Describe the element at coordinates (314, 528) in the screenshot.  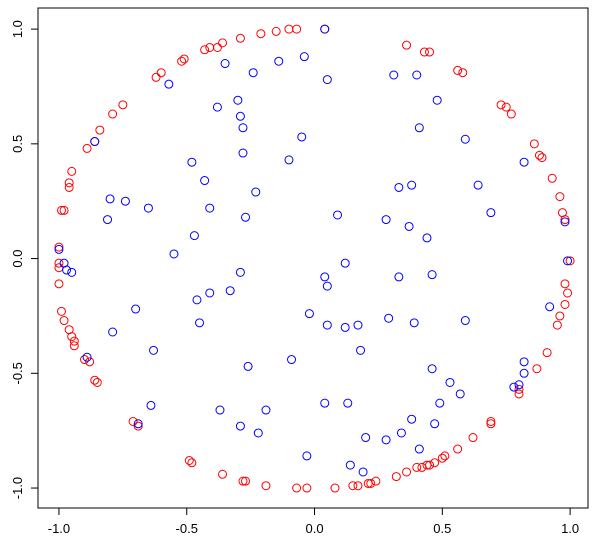
I see `x-tick-label: 0.0` at that location.